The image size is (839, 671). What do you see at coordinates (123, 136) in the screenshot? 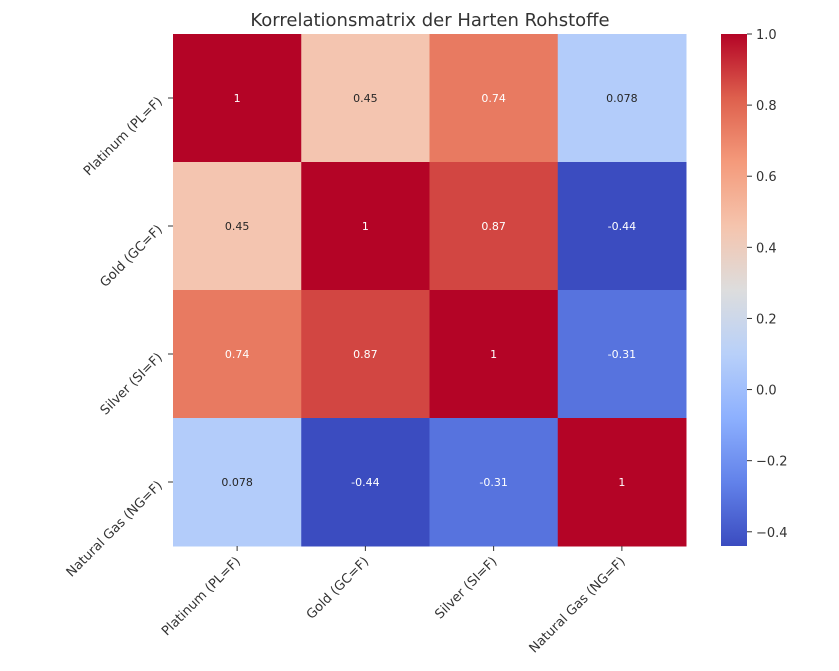
I see `row-label: Platinum (PL=F)` at bounding box center [123, 136].